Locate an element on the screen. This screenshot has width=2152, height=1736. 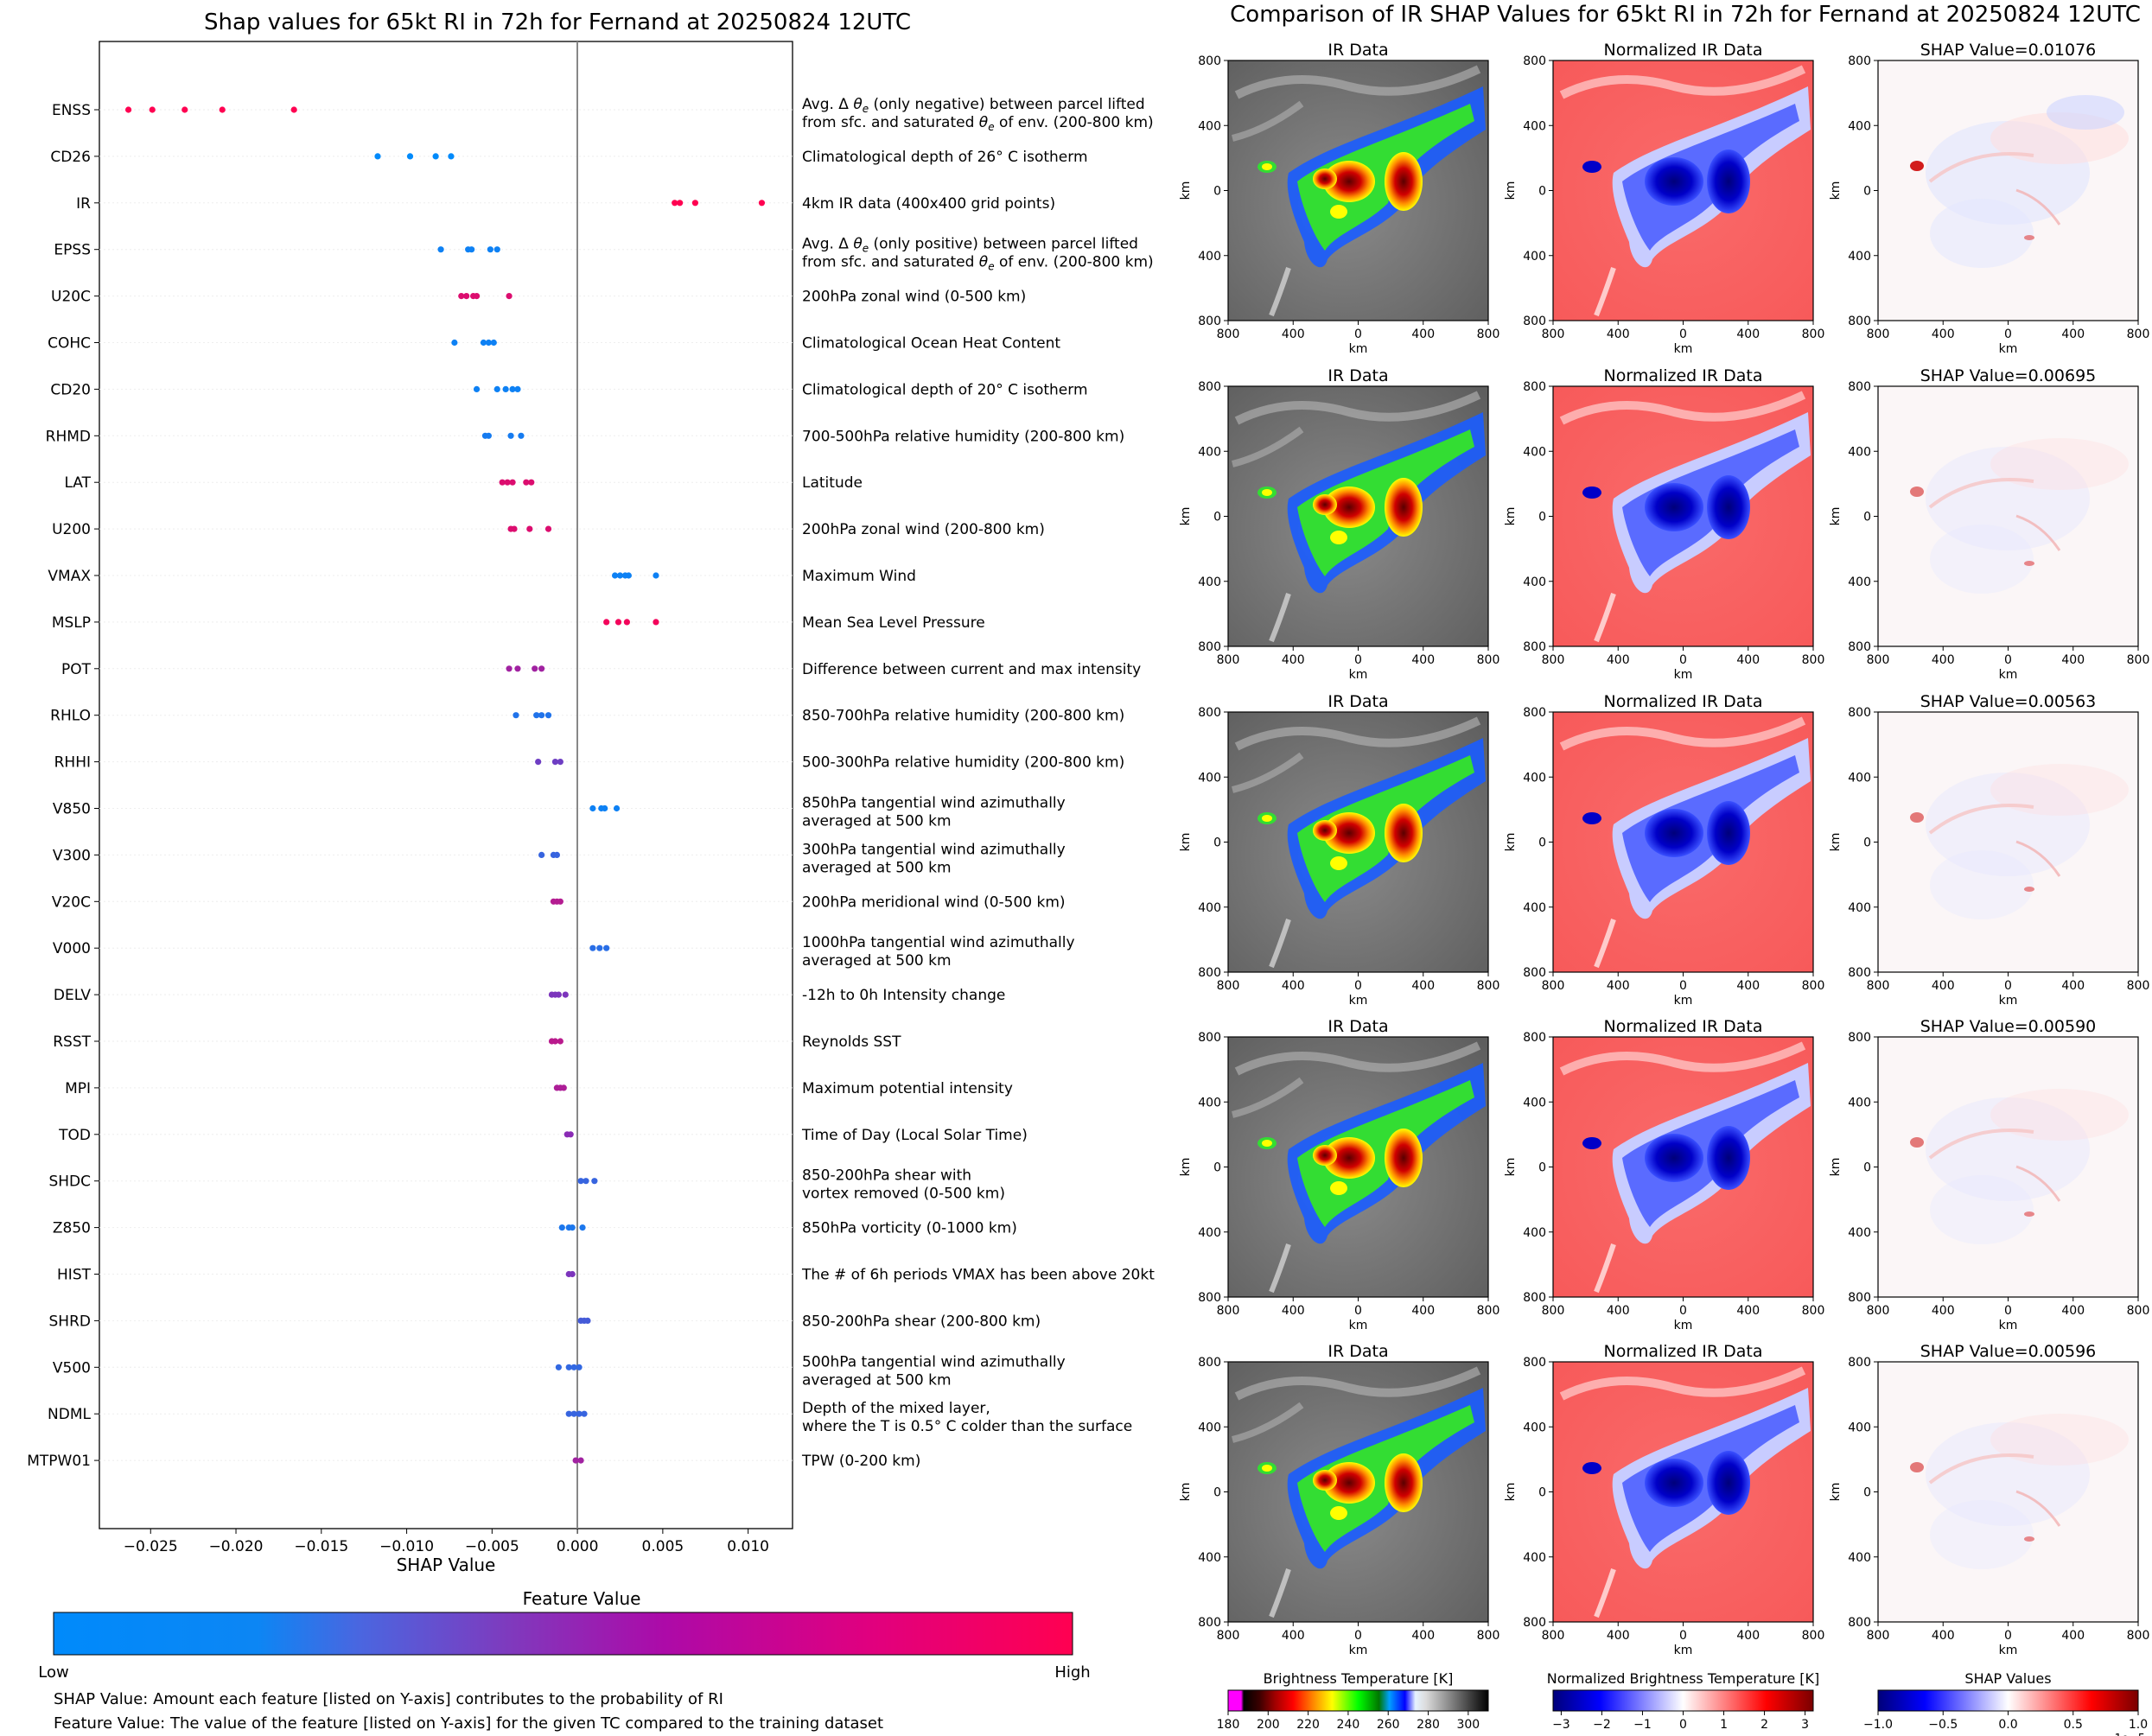
feature-description: Maximum potential intensity is located at coordinates (907, 1088).